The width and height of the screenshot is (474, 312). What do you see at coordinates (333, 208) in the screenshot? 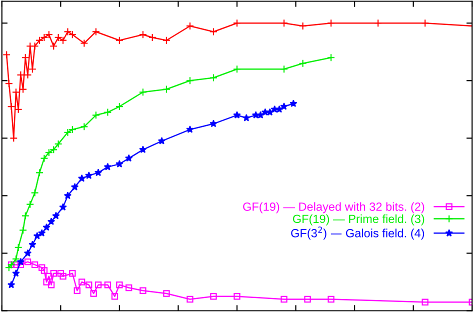
I see `legend-label: GF(19) — Delayed with 32 bits. (2)` at bounding box center [333, 208].